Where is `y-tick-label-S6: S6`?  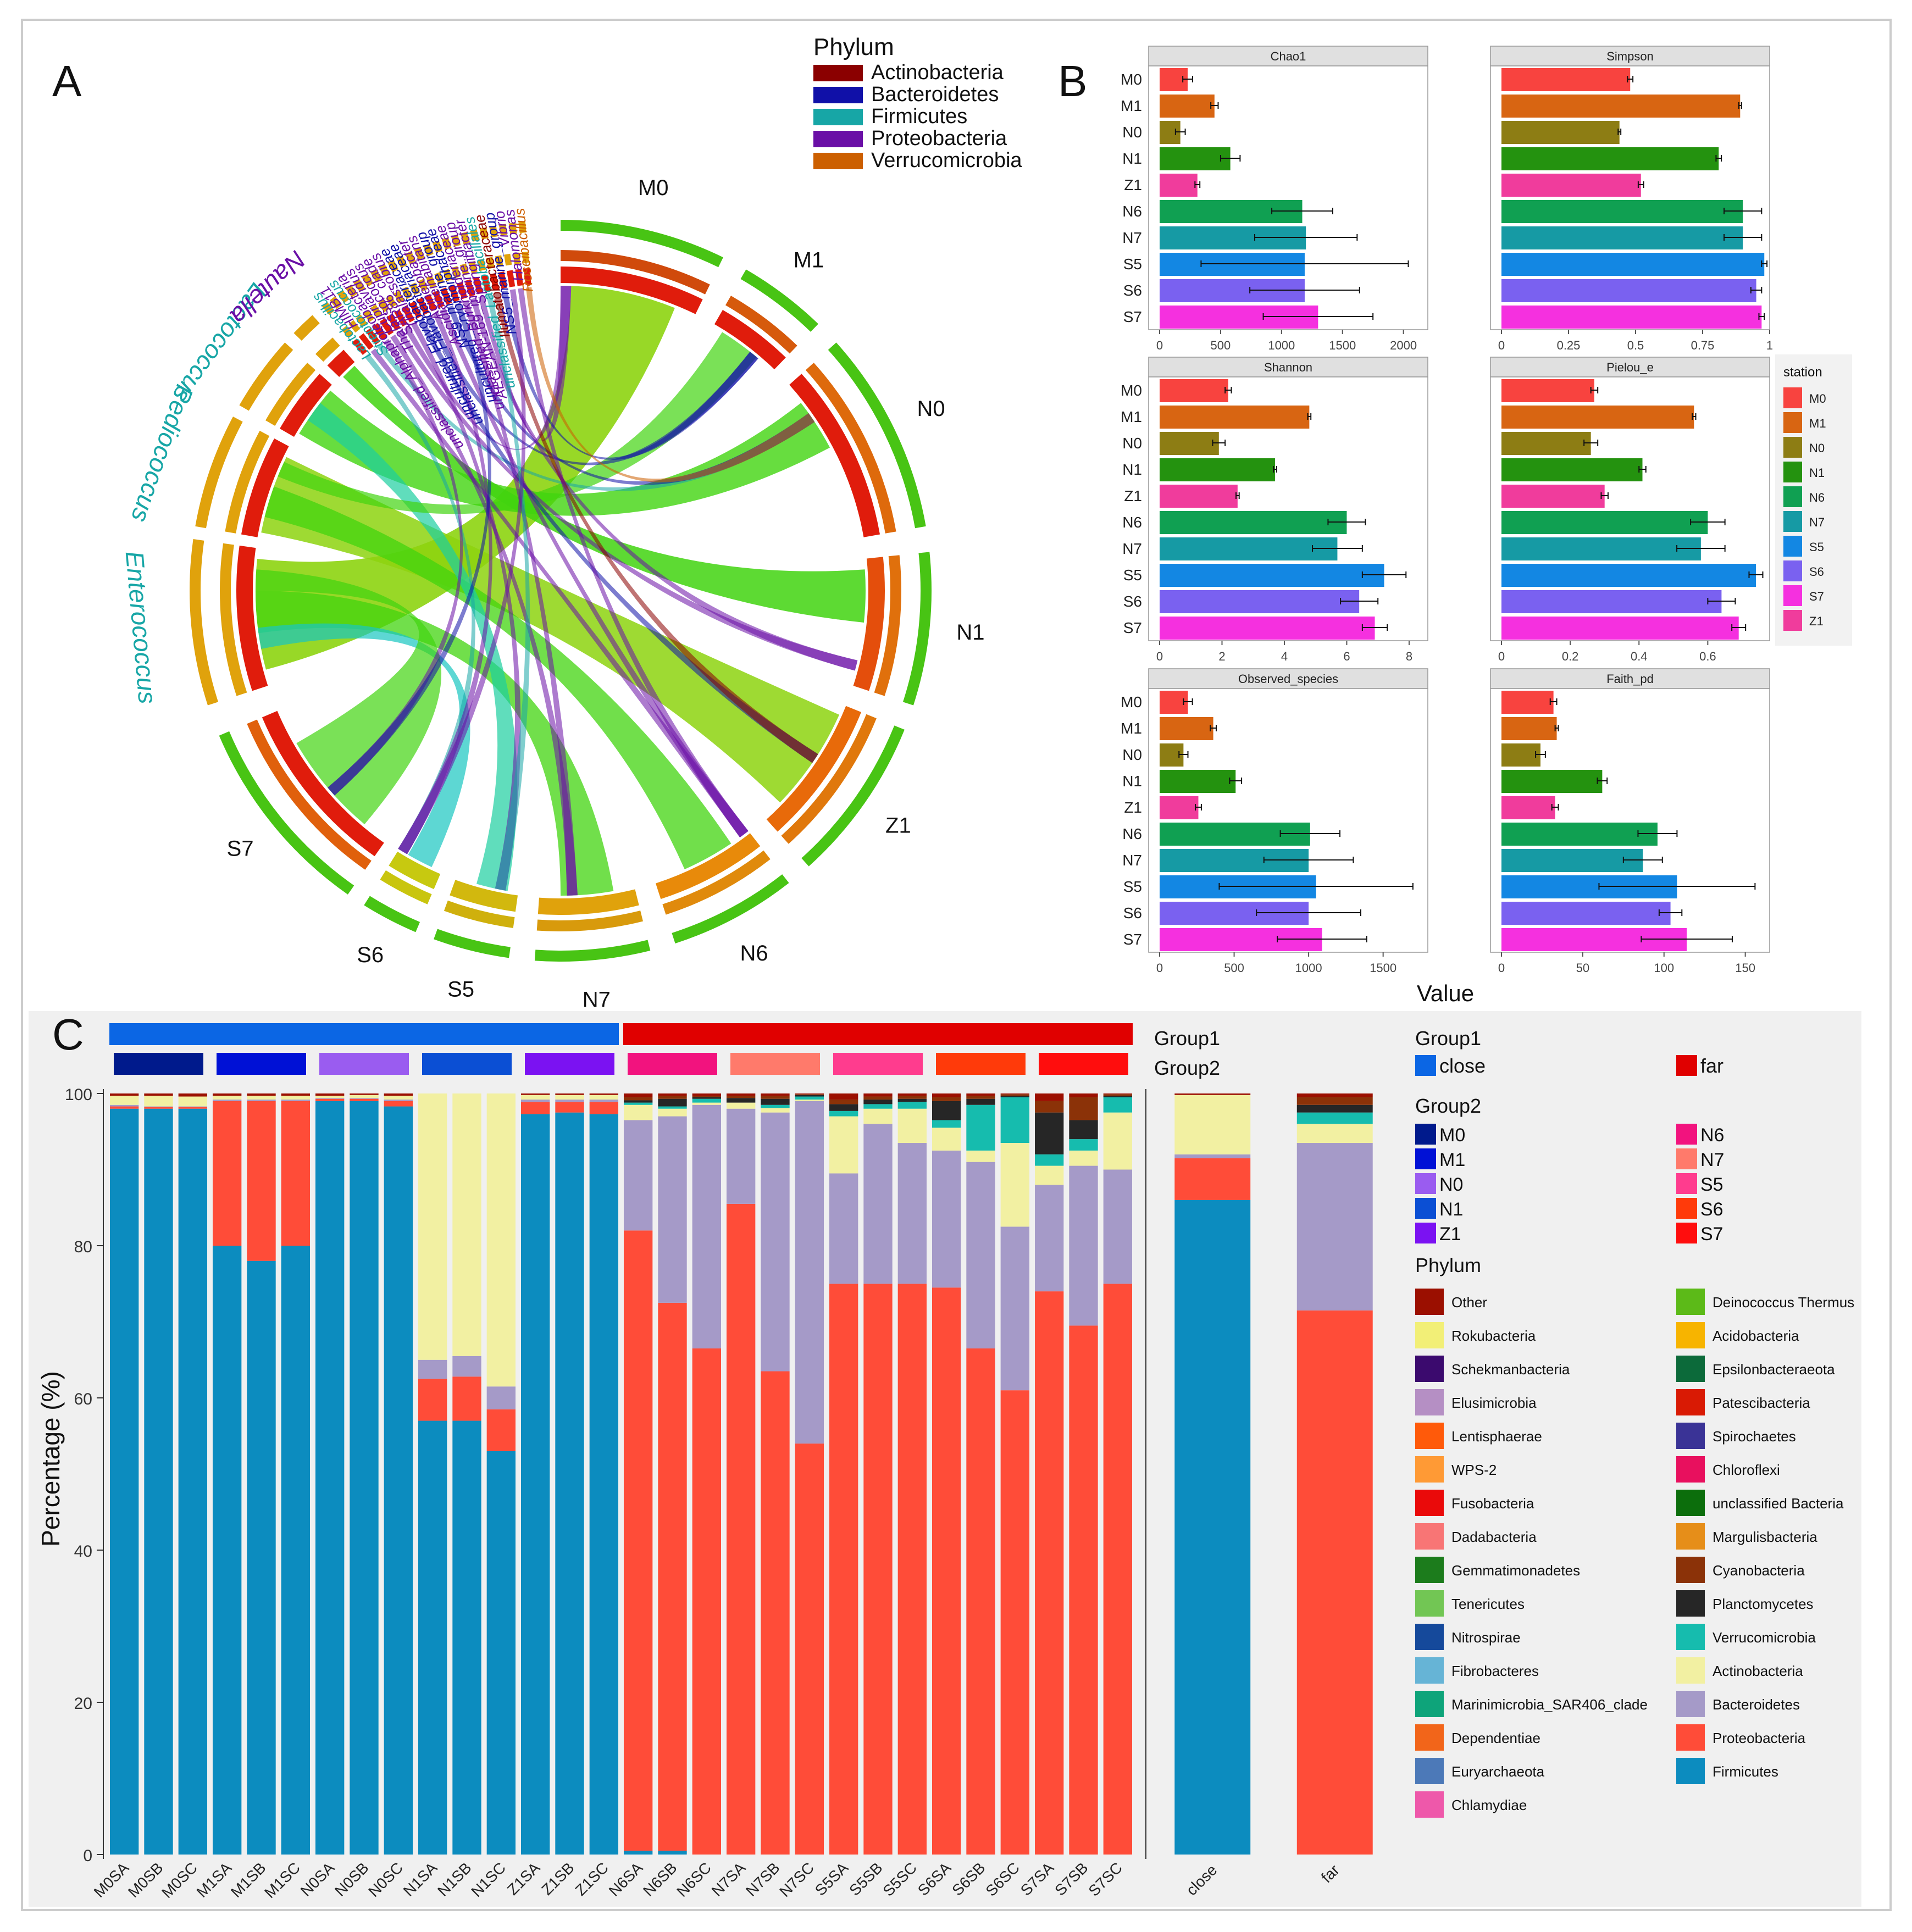 y-tick-label-S6: S6 is located at coordinates (1132, 912).